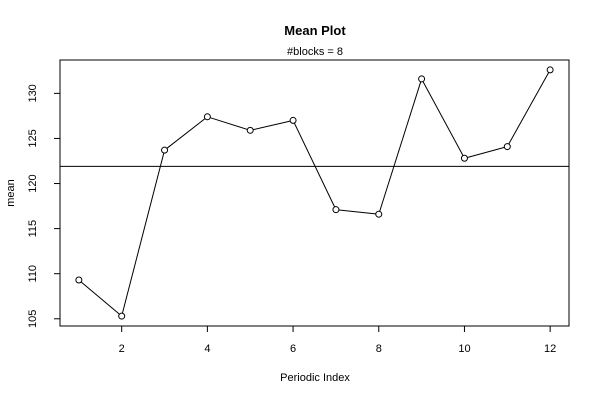  Describe the element at coordinates (293, 349) in the screenshot. I see `x-tick-label: 6` at that location.